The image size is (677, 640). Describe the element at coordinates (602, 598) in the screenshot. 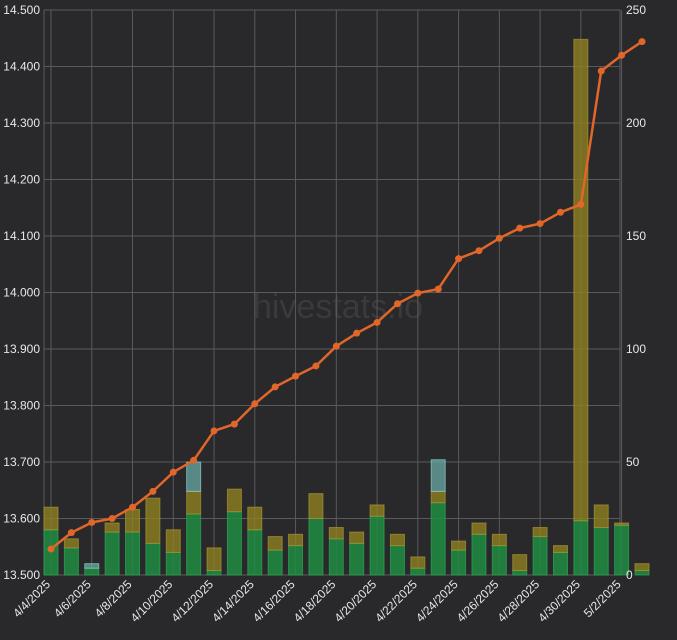

I see `x-tick-label: 5/2/2025` at that location.